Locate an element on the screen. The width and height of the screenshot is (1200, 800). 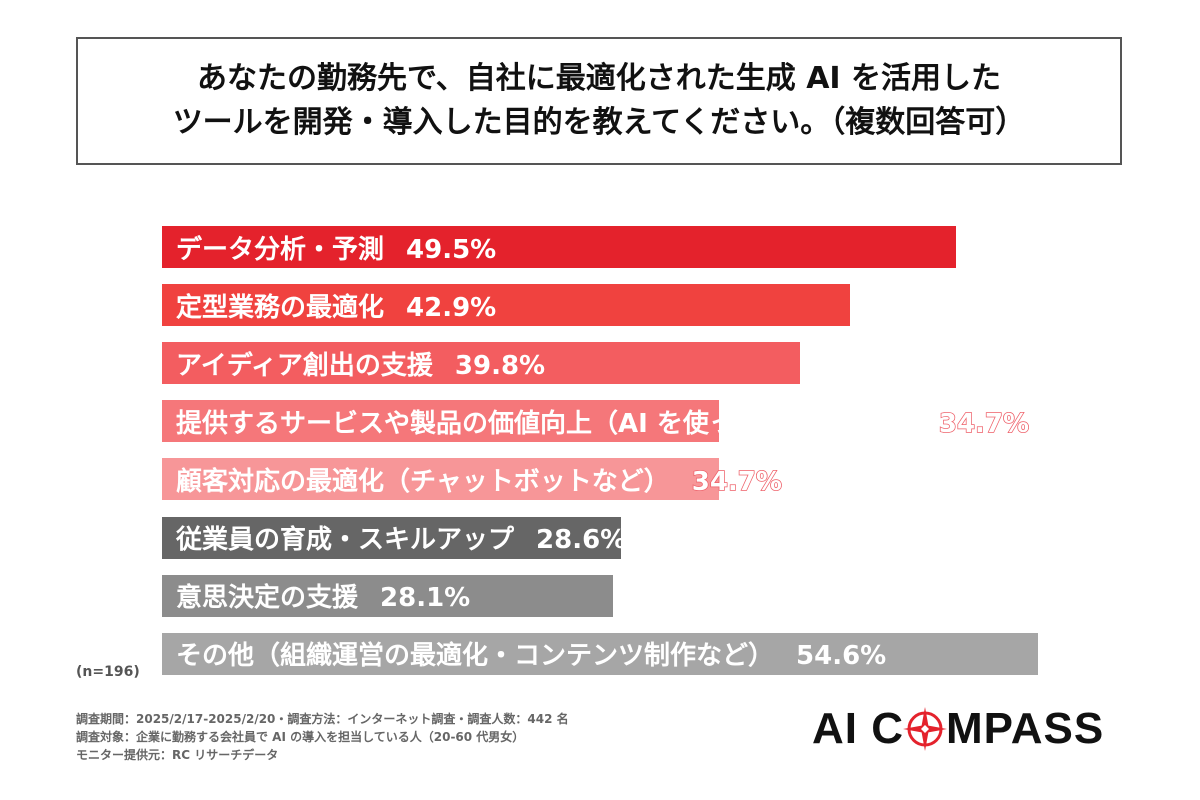
logo-text-part-1: AI C is located at coordinates (858, 728).